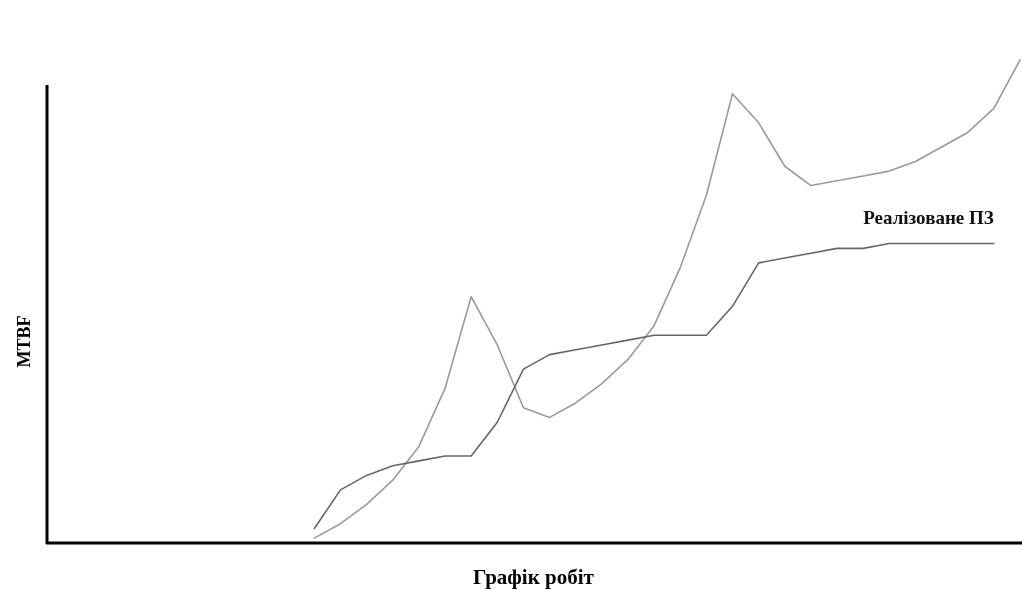 This screenshot has width=1022, height=590. I want to click on y-axis-title: MTBF, so click(24, 341).